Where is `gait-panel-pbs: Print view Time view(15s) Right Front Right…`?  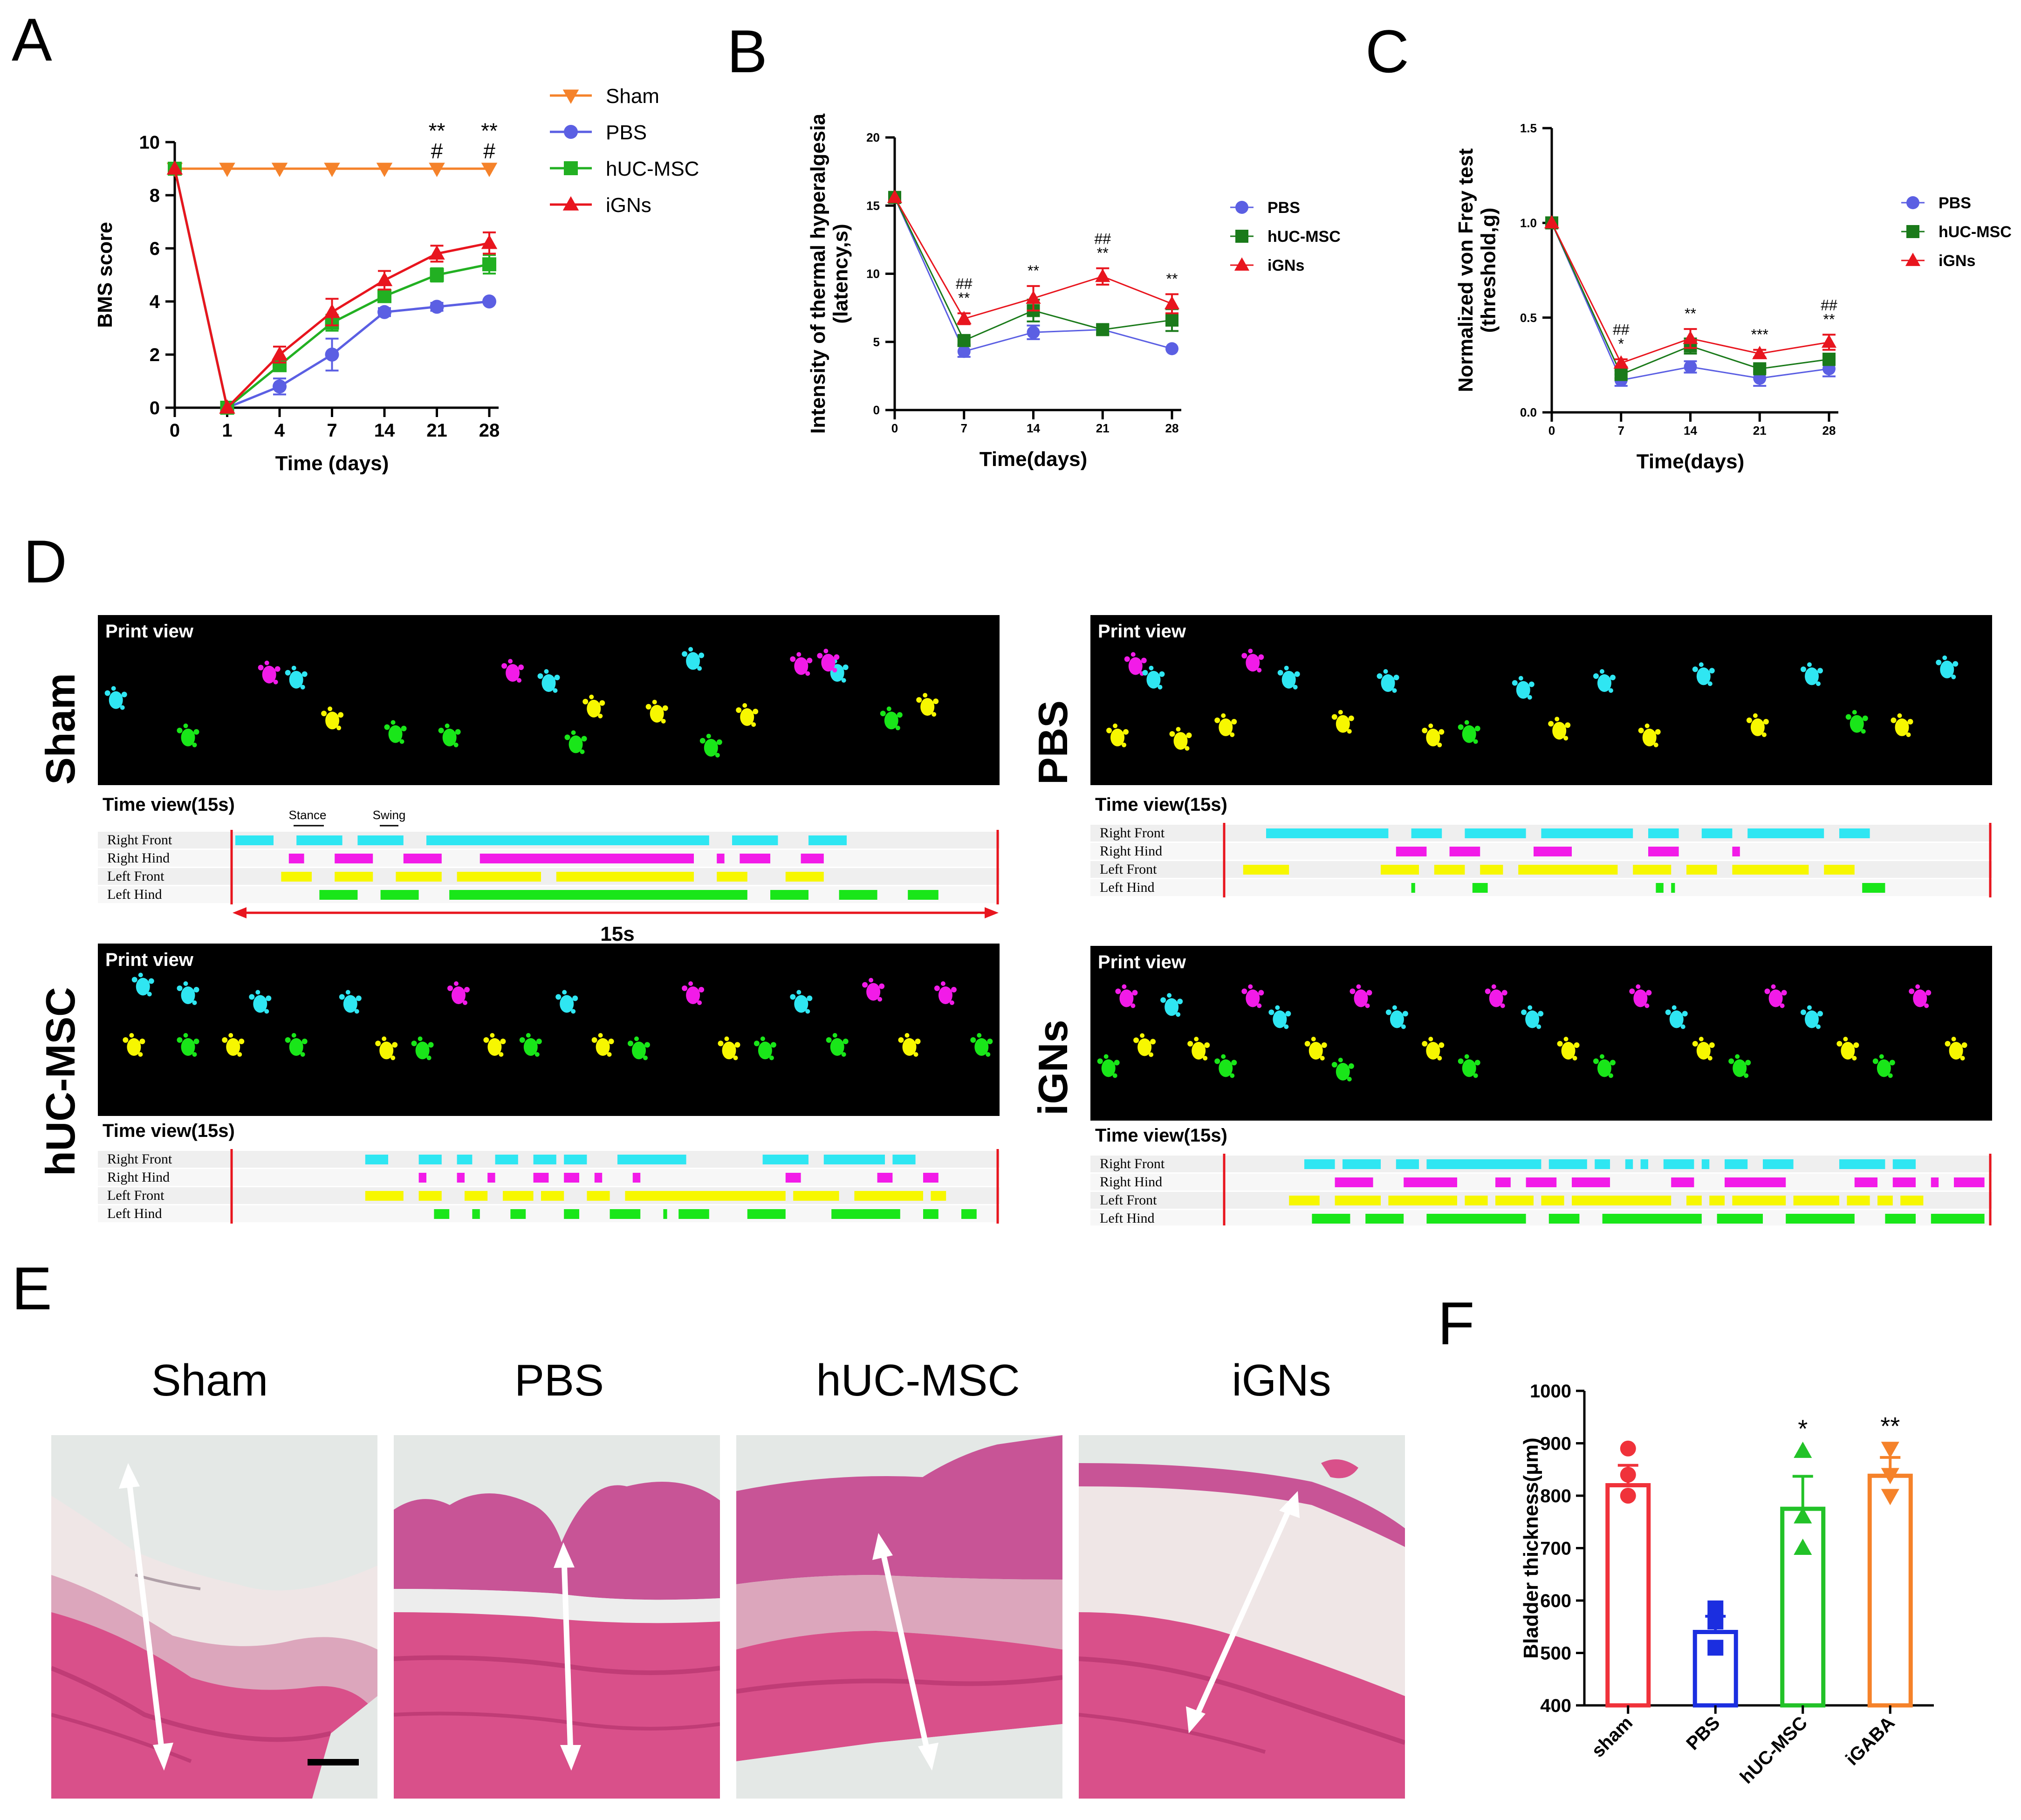 gait-panel-pbs: Print view Time view(15s) Right Front Right… is located at coordinates (1541, 756).